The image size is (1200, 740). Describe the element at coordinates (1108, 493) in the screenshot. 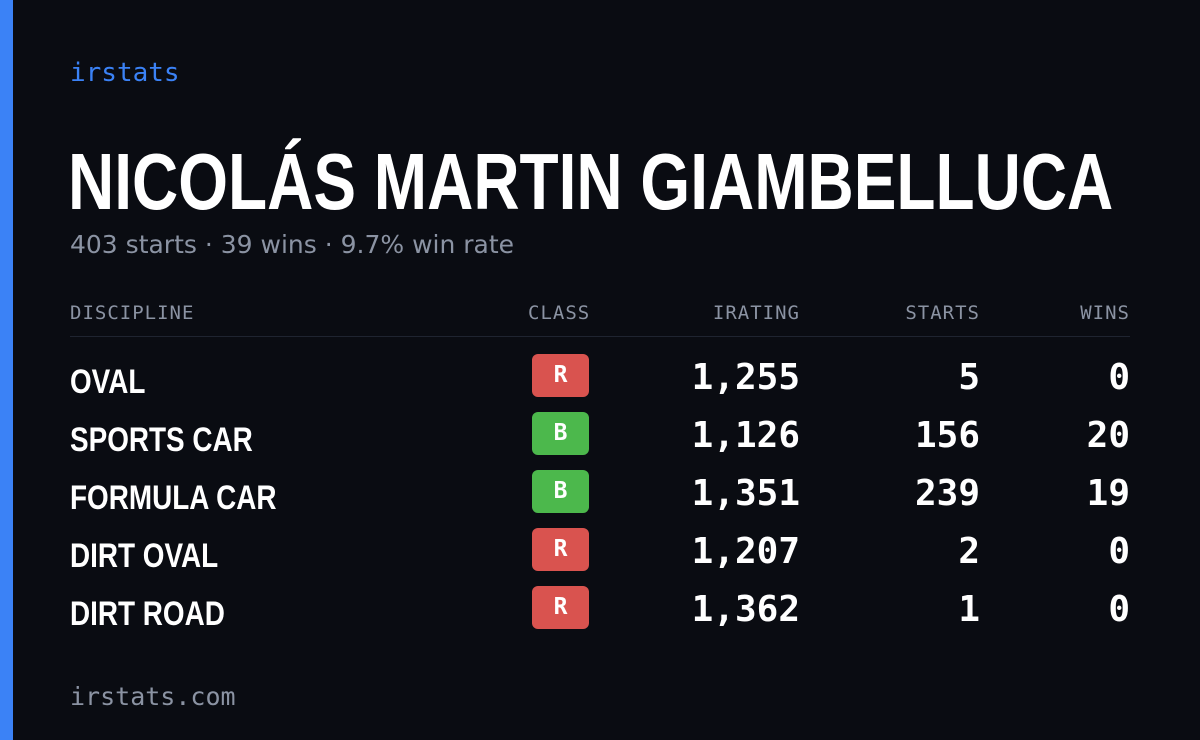

I see `wins-value: 19` at that location.